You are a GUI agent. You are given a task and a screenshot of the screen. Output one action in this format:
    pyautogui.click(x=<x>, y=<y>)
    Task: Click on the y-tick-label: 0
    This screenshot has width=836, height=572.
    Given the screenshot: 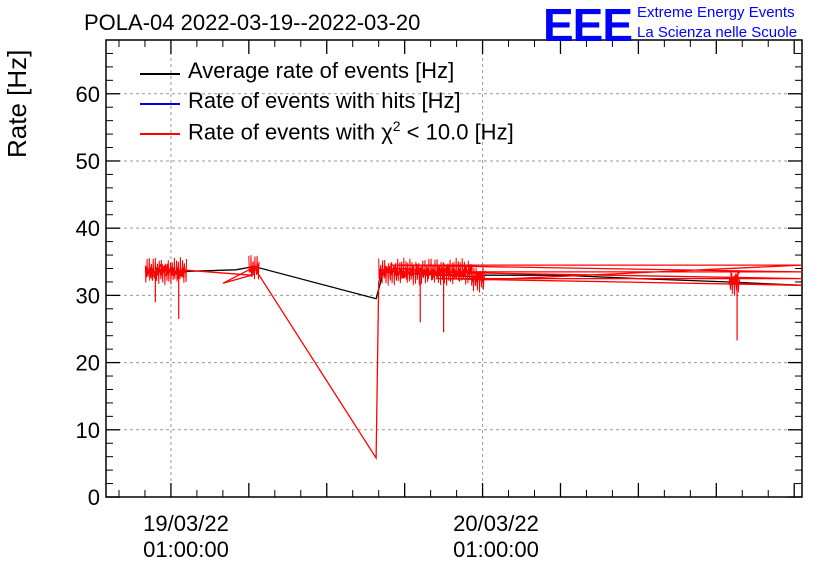 What is the action you would take?
    pyautogui.click(x=94, y=497)
    